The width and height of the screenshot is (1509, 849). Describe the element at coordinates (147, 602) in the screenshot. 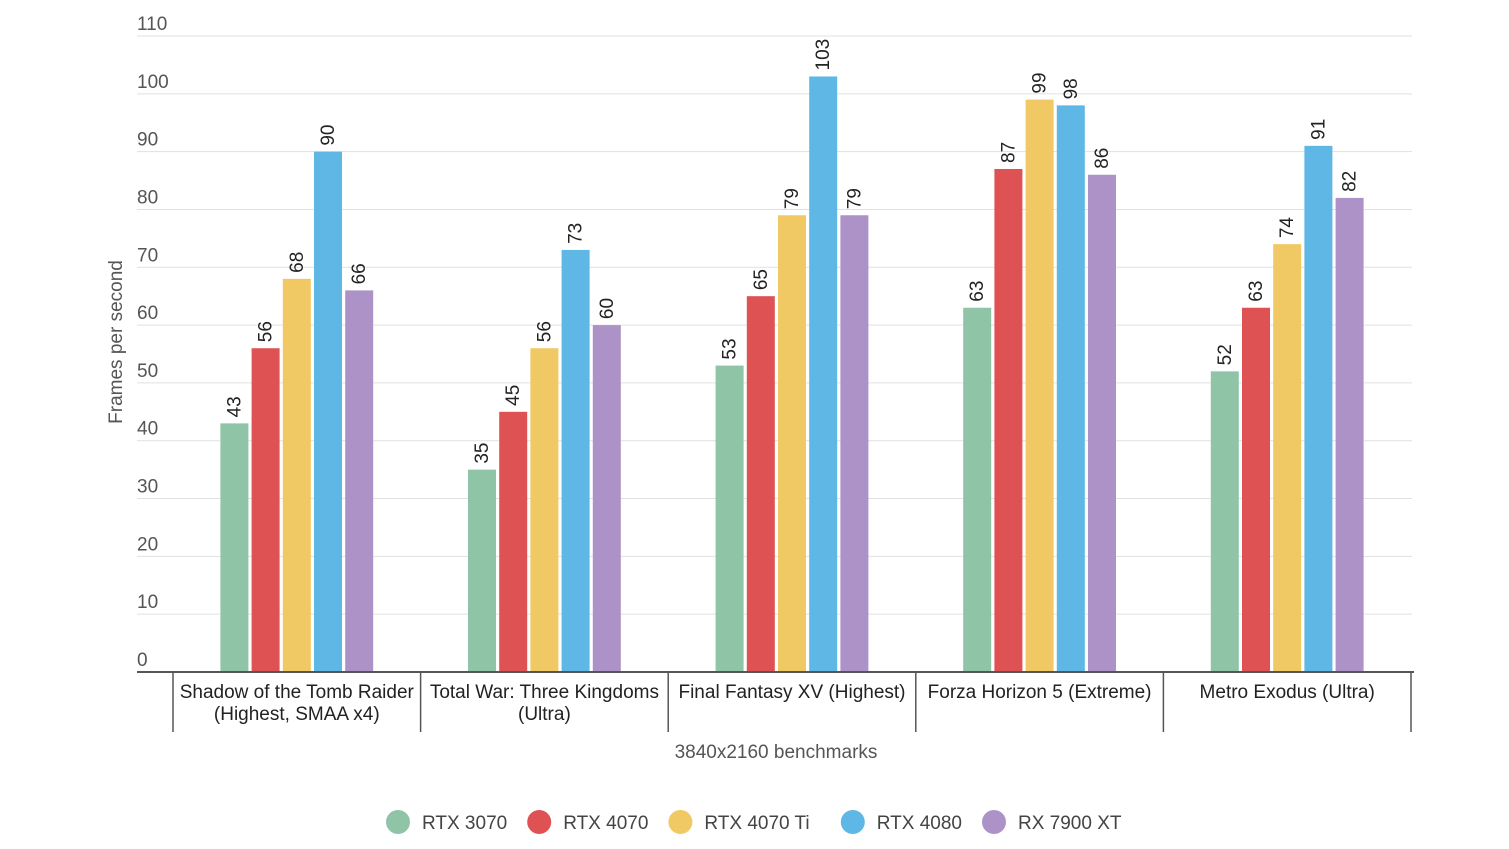

I see `y-tick-label: 10` at that location.